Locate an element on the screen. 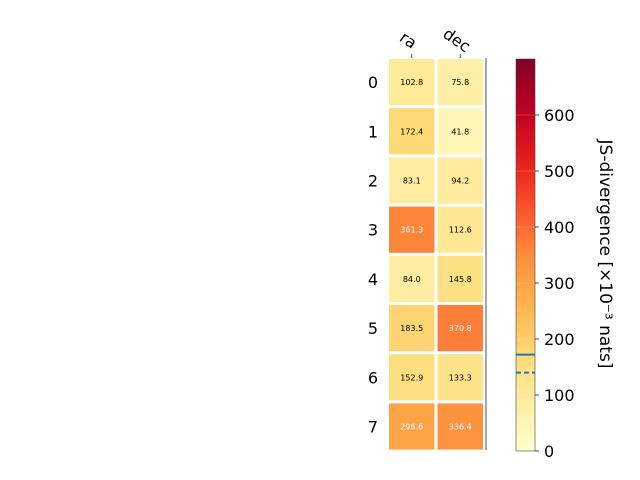 The width and height of the screenshot is (640, 480). row-label: 3 is located at coordinates (373, 230).